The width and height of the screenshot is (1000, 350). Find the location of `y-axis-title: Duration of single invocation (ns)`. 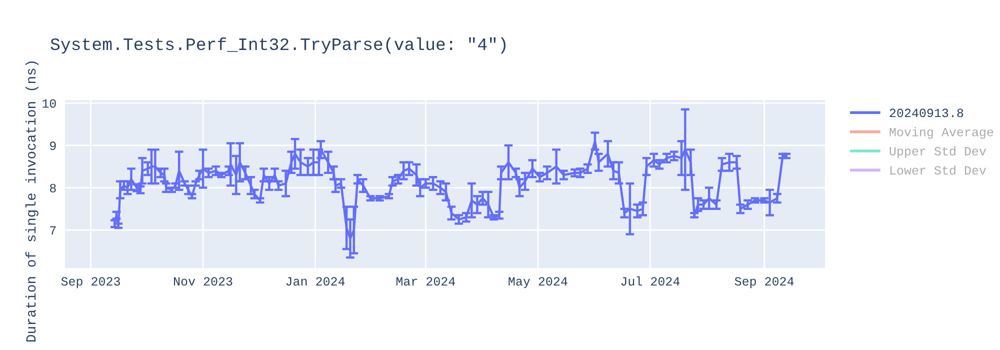

y-axis-title: Duration of single invocation (ns) is located at coordinates (31, 202).